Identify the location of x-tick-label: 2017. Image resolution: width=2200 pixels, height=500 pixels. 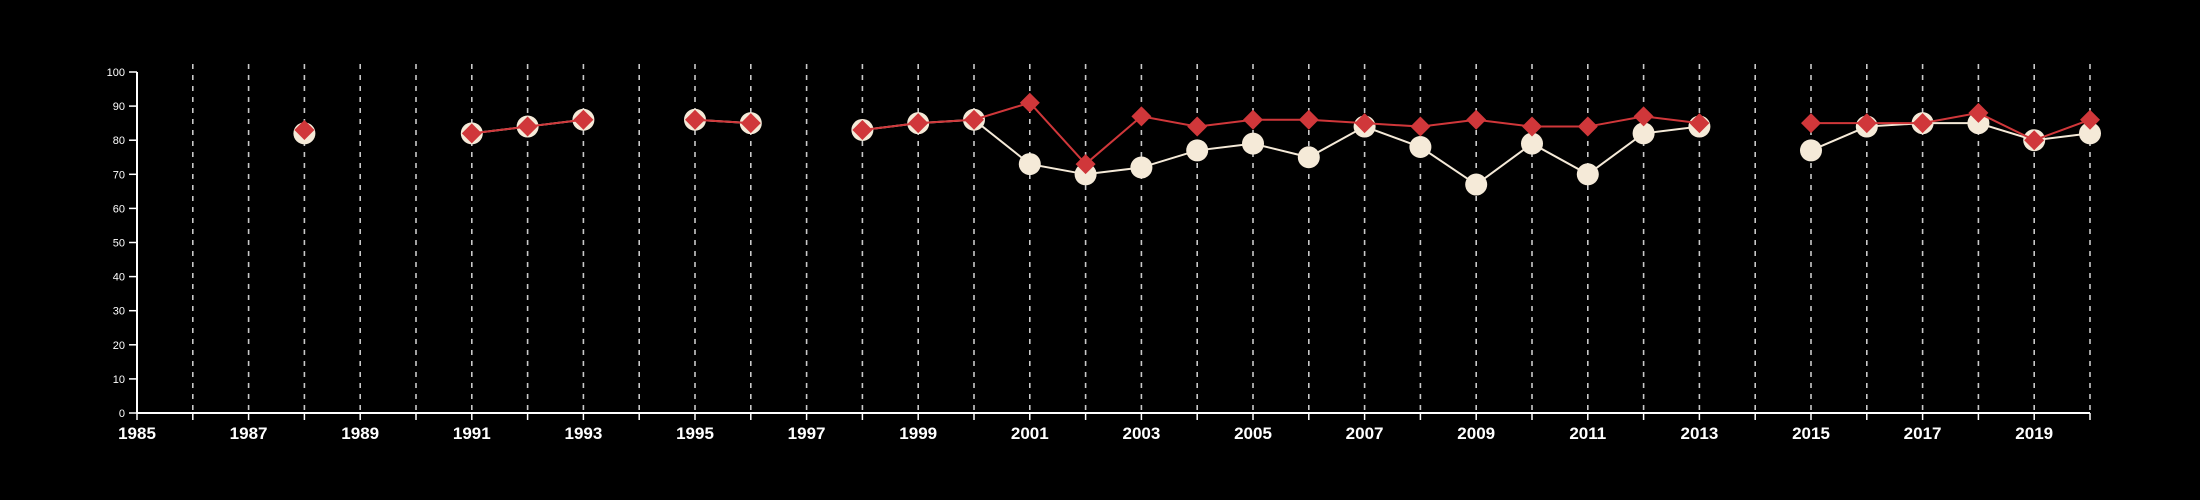
(1923, 433).